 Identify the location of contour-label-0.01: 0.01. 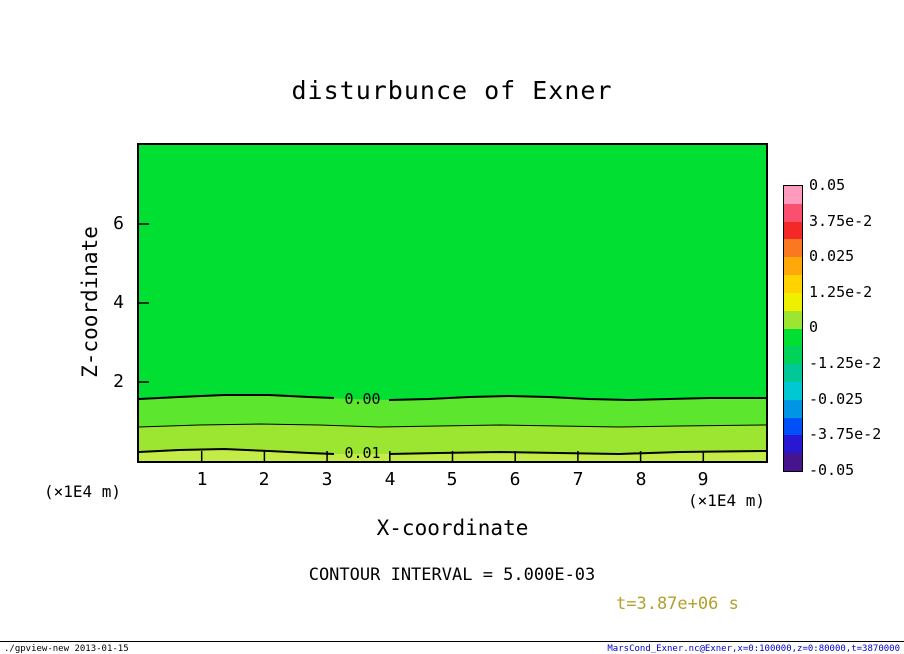
(362, 453).